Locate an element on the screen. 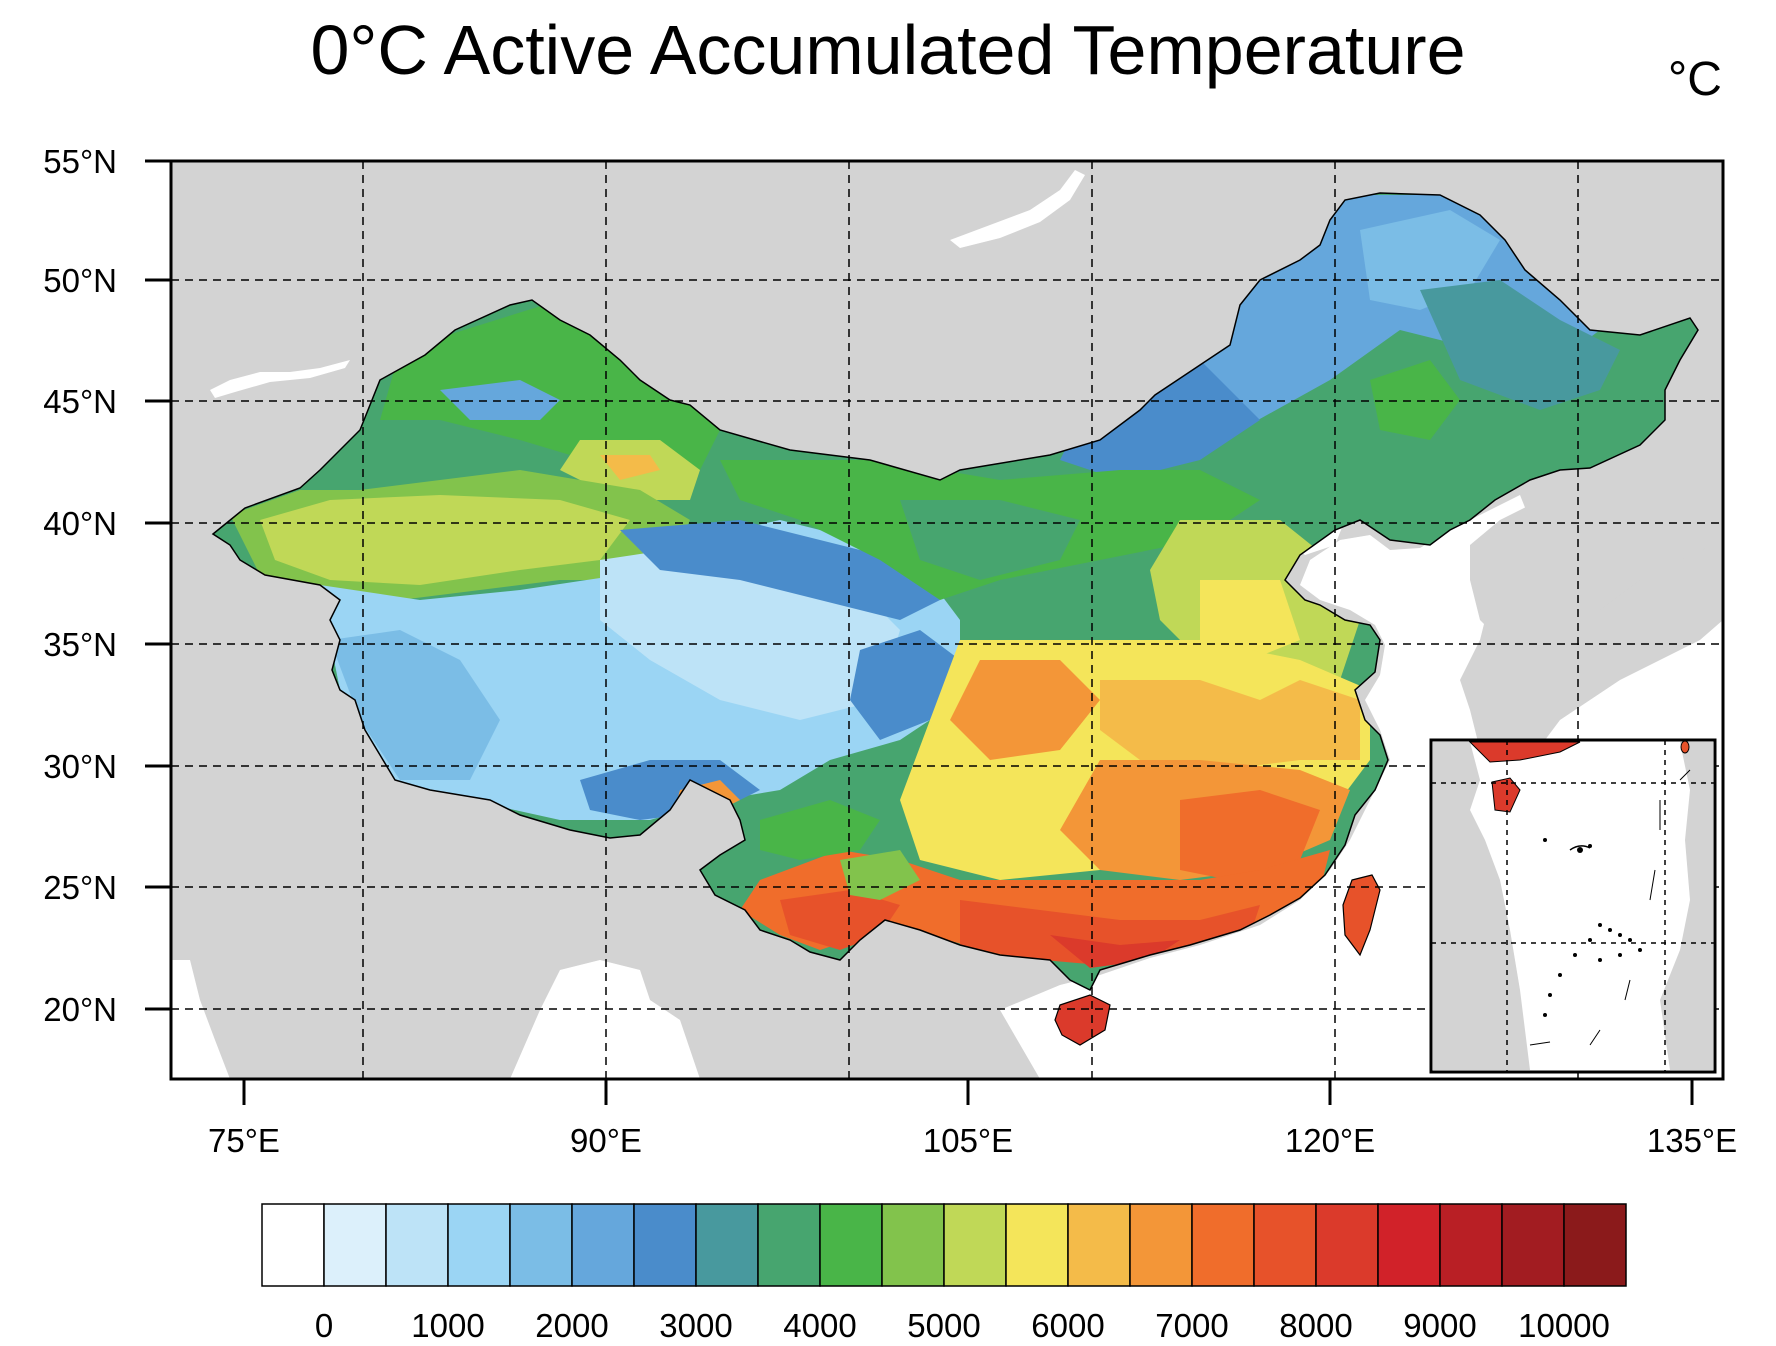 The image size is (1776, 1346). colorbar-label: 4000 is located at coordinates (819, 1325).